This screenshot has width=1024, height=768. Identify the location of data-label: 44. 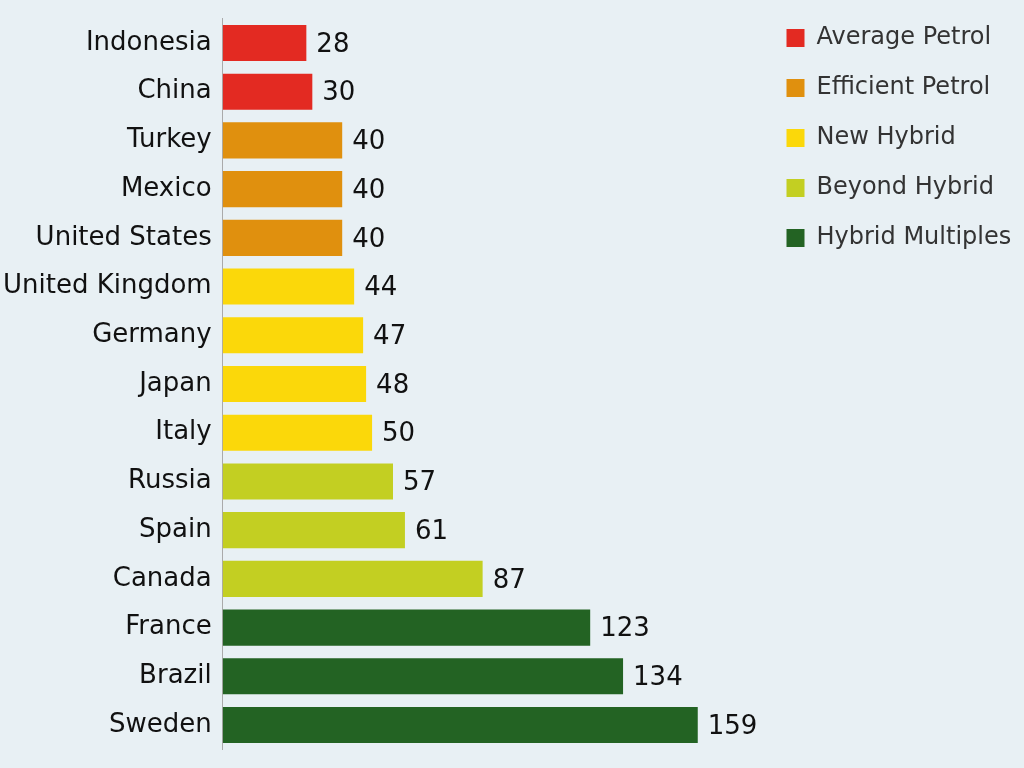
(381, 286).